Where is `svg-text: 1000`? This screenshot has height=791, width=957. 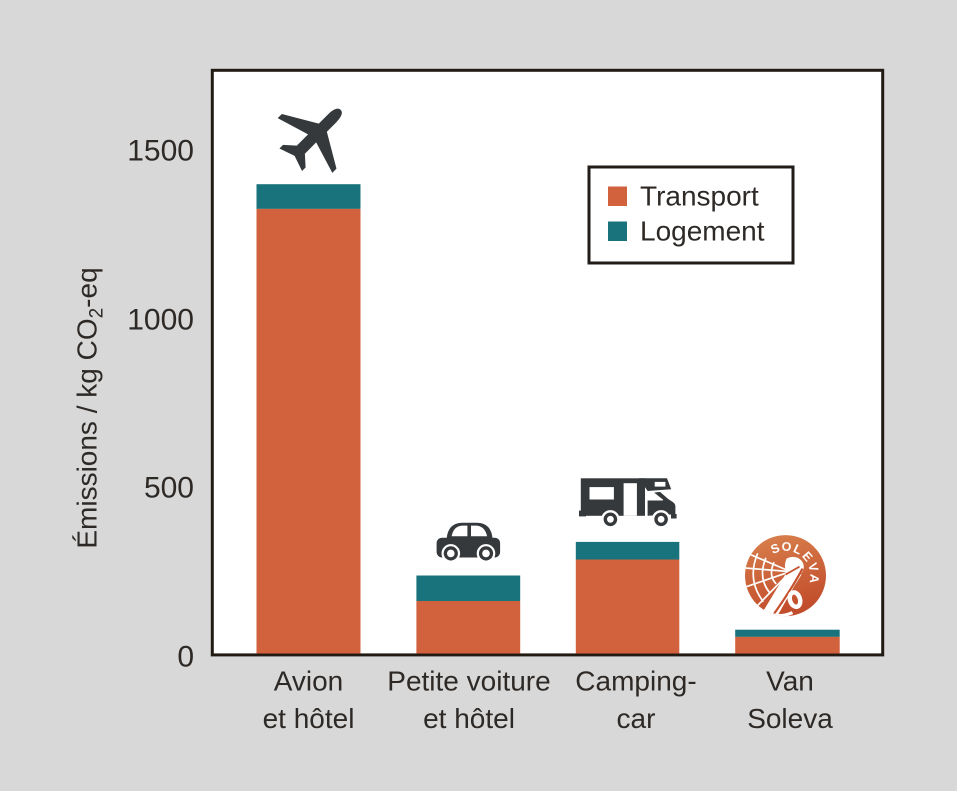
svg-text: 1000 is located at coordinates (160, 320).